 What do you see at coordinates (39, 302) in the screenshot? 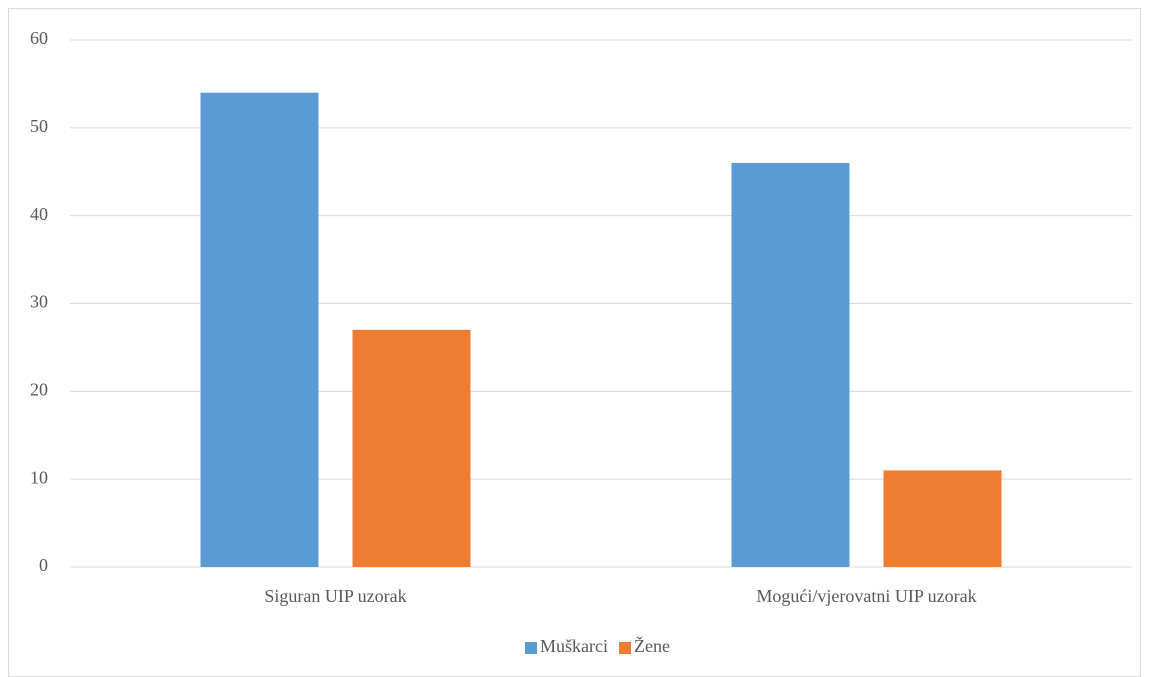
I see `y-tick-label: 30` at bounding box center [39, 302].